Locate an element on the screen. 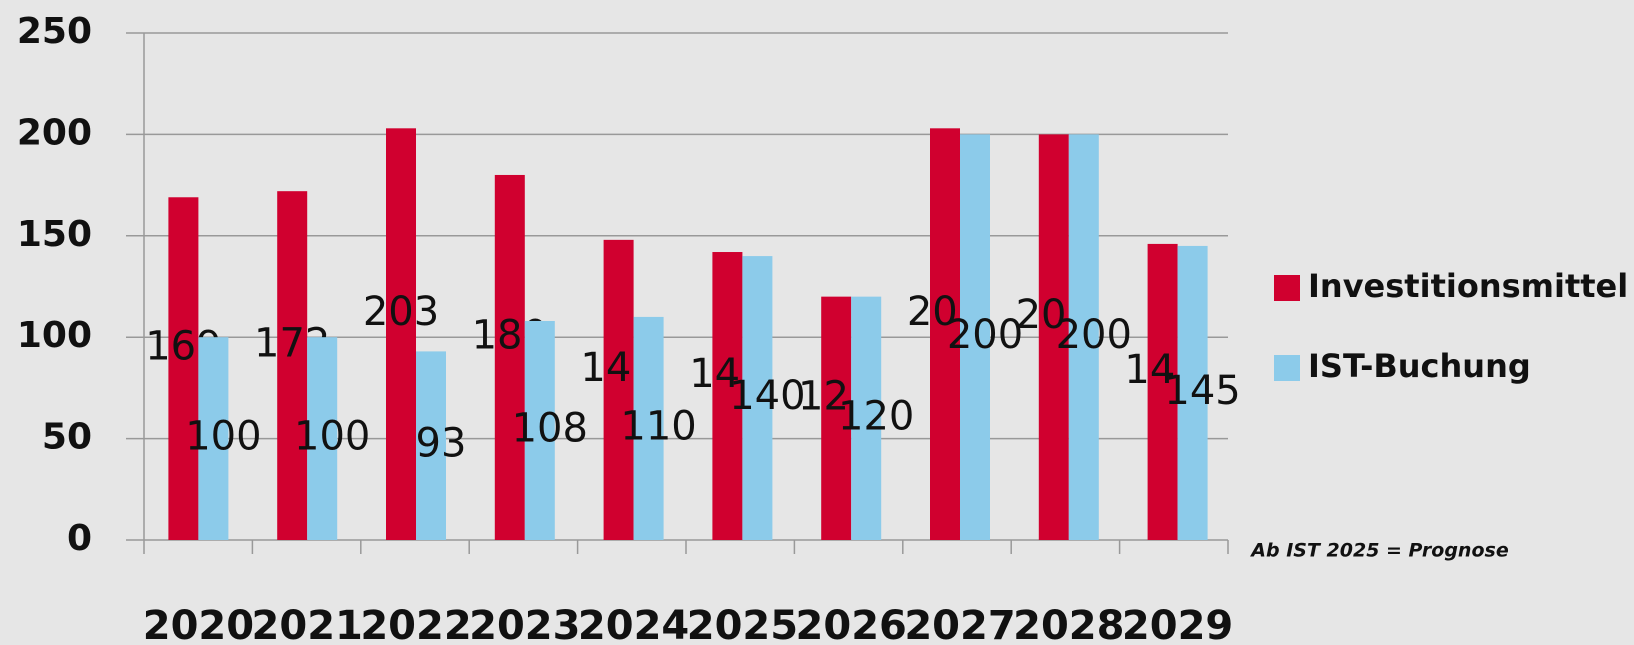  legend-label: IST-Buchung is located at coordinates (1419, 366).